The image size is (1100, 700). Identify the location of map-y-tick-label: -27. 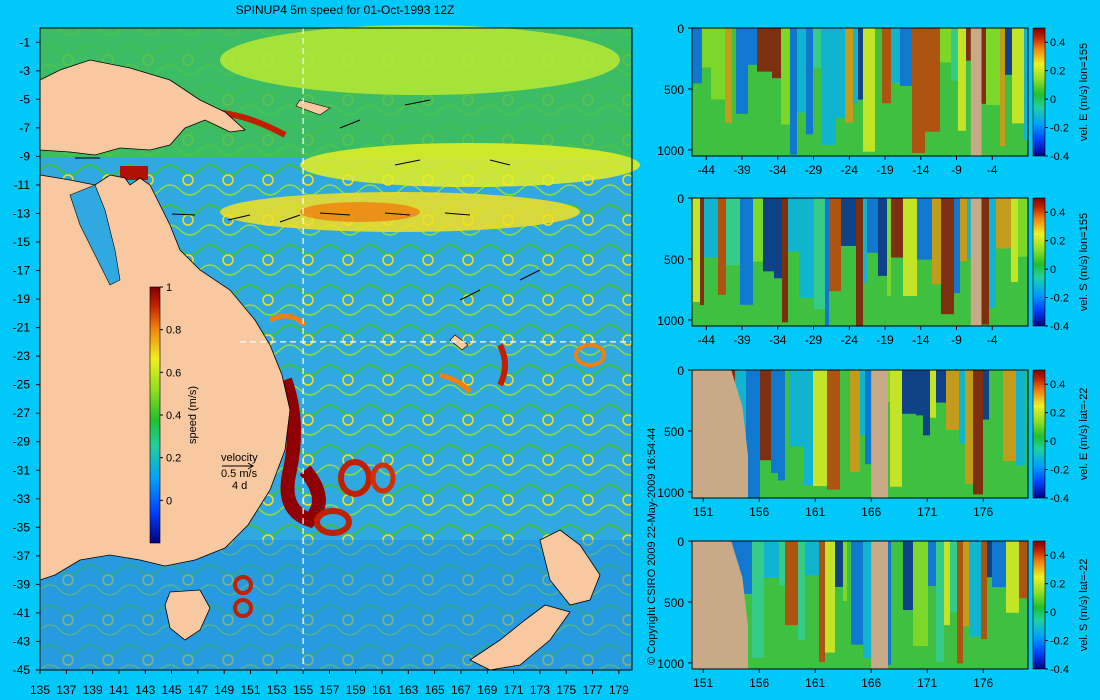
(22, 413).